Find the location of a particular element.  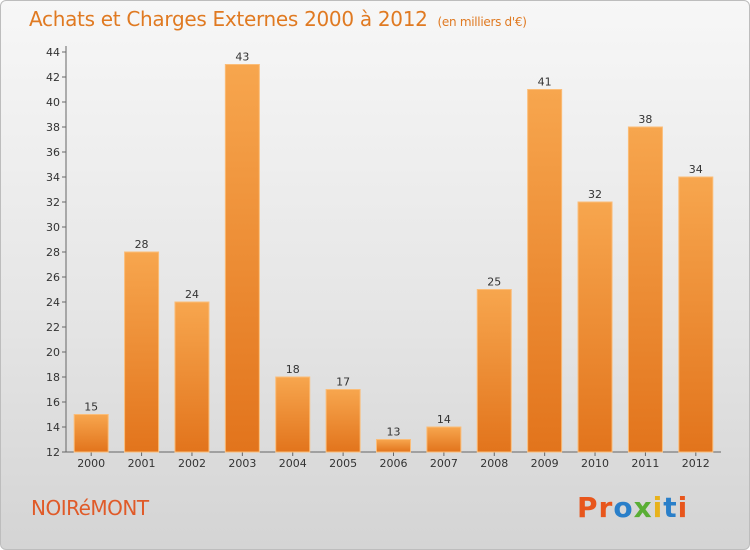

x-tick-label-2007: 2007 is located at coordinates (444, 463).